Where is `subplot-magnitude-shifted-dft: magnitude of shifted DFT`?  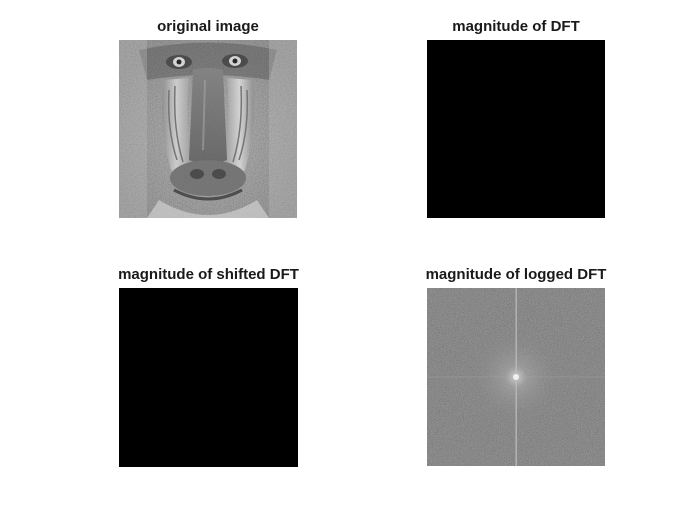 subplot-magnitude-shifted-dft: magnitude of shifted DFT is located at coordinates (208, 366).